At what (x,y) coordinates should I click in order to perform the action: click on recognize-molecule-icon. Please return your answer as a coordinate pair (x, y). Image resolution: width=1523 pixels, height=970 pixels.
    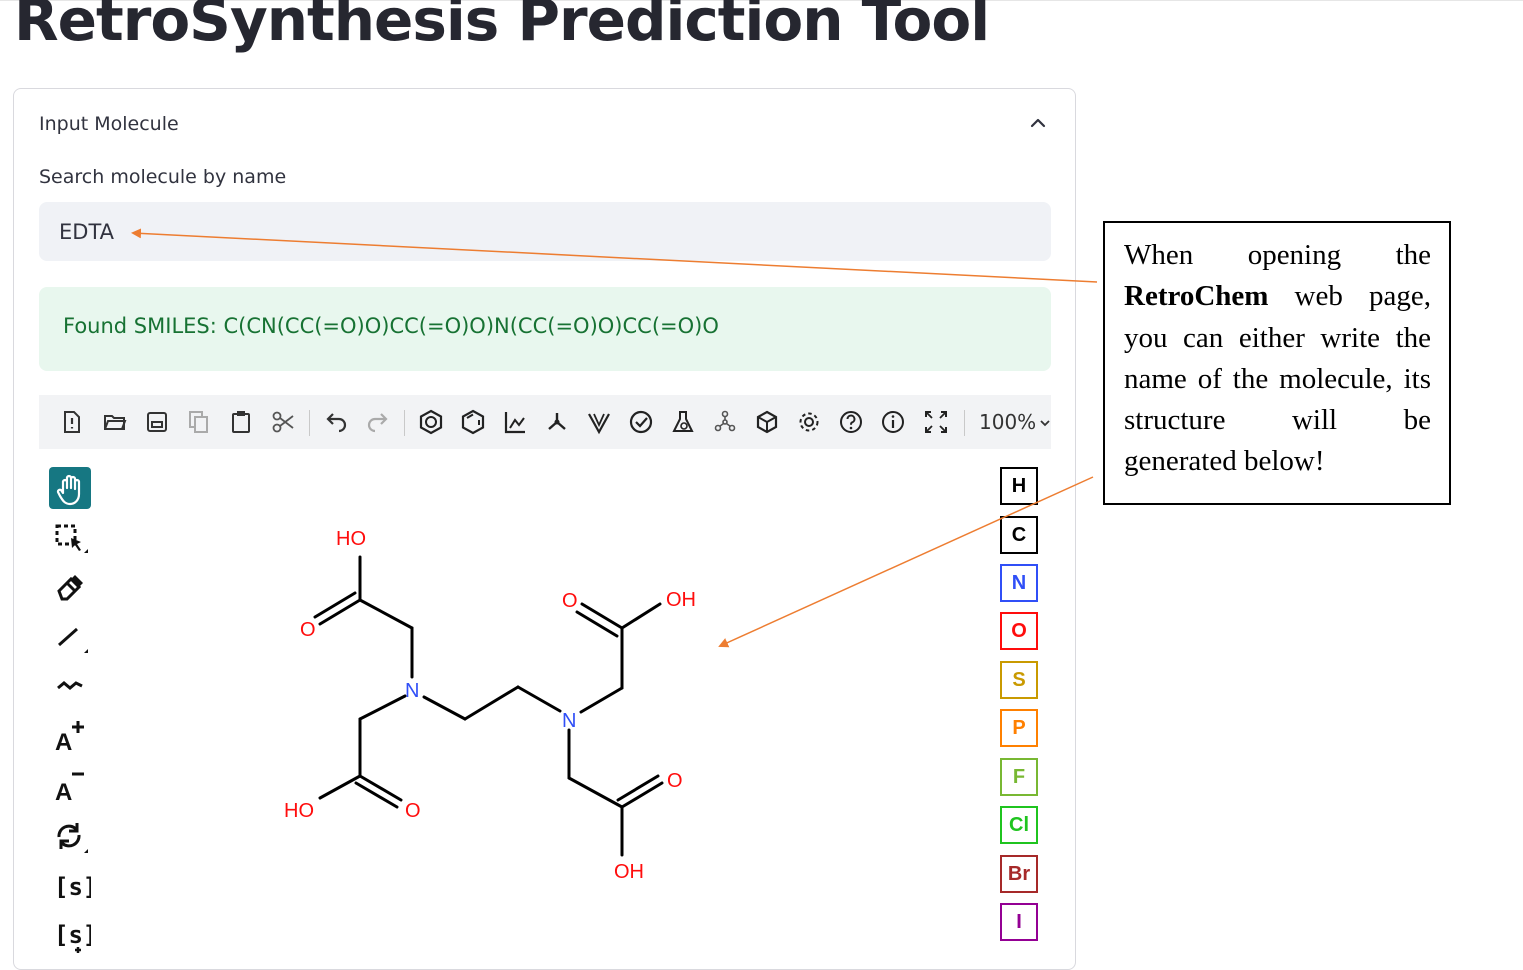
    Looking at the image, I should click on (725, 422).